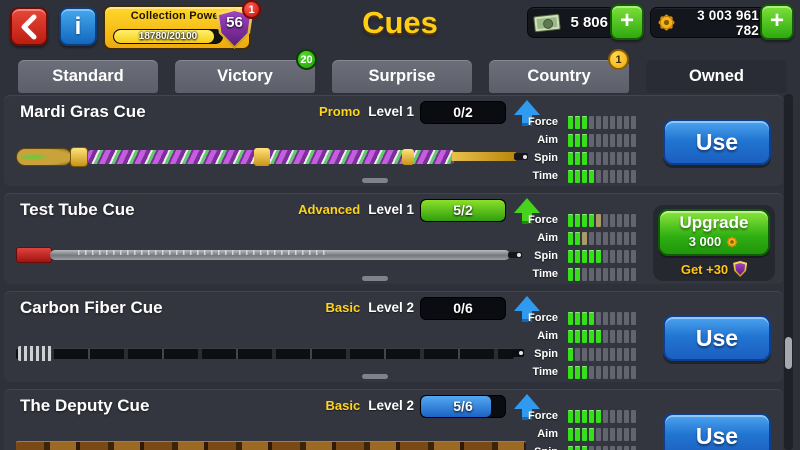  I want to click on collection-power-progress-text: 18780/20100, so click(168, 36).